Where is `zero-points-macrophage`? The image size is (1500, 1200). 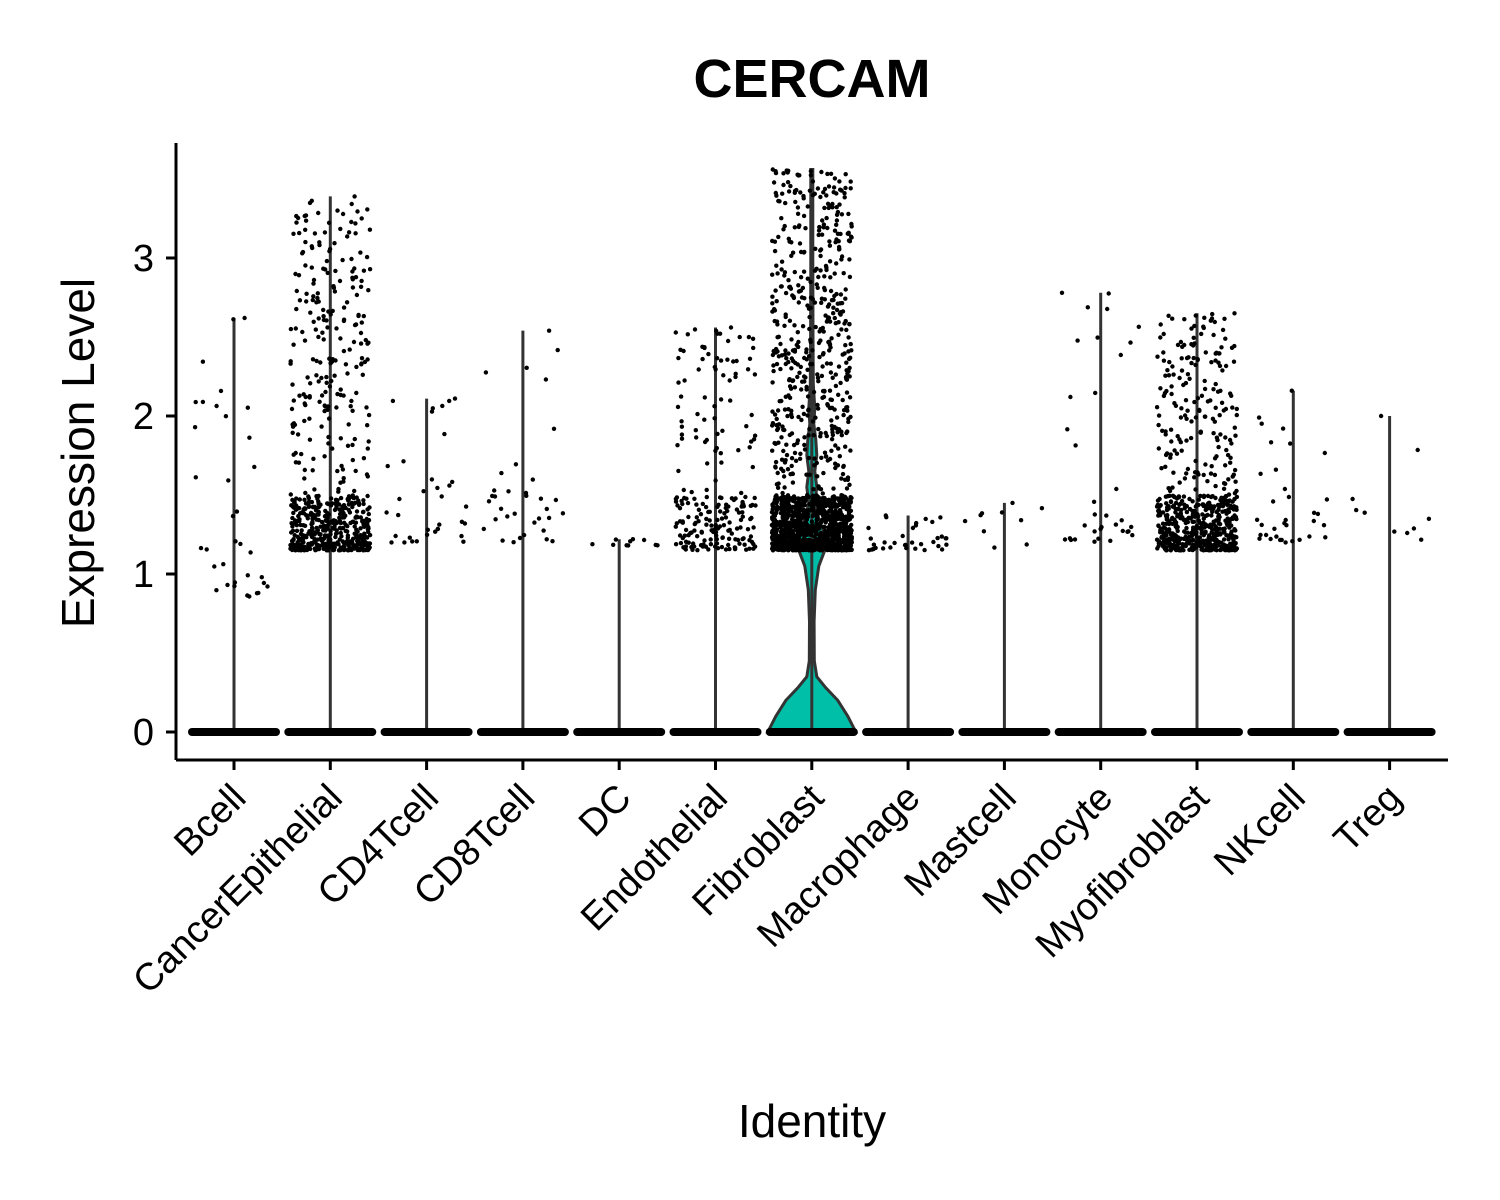 zero-points-macrophage is located at coordinates (908, 732).